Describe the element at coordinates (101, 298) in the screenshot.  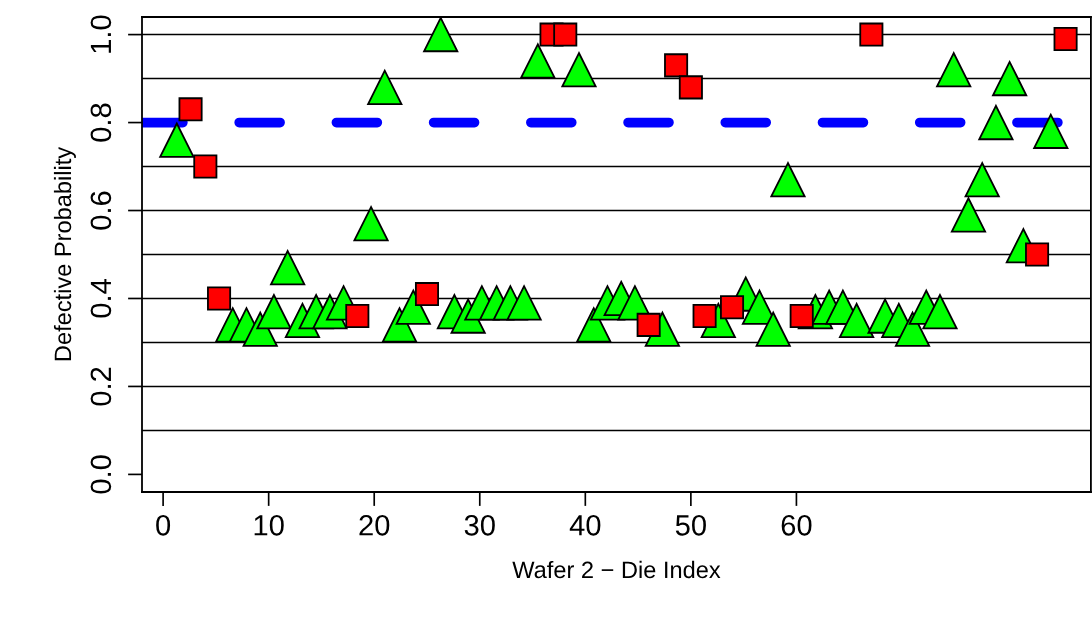
I see `y-tick-label: 0.4` at that location.